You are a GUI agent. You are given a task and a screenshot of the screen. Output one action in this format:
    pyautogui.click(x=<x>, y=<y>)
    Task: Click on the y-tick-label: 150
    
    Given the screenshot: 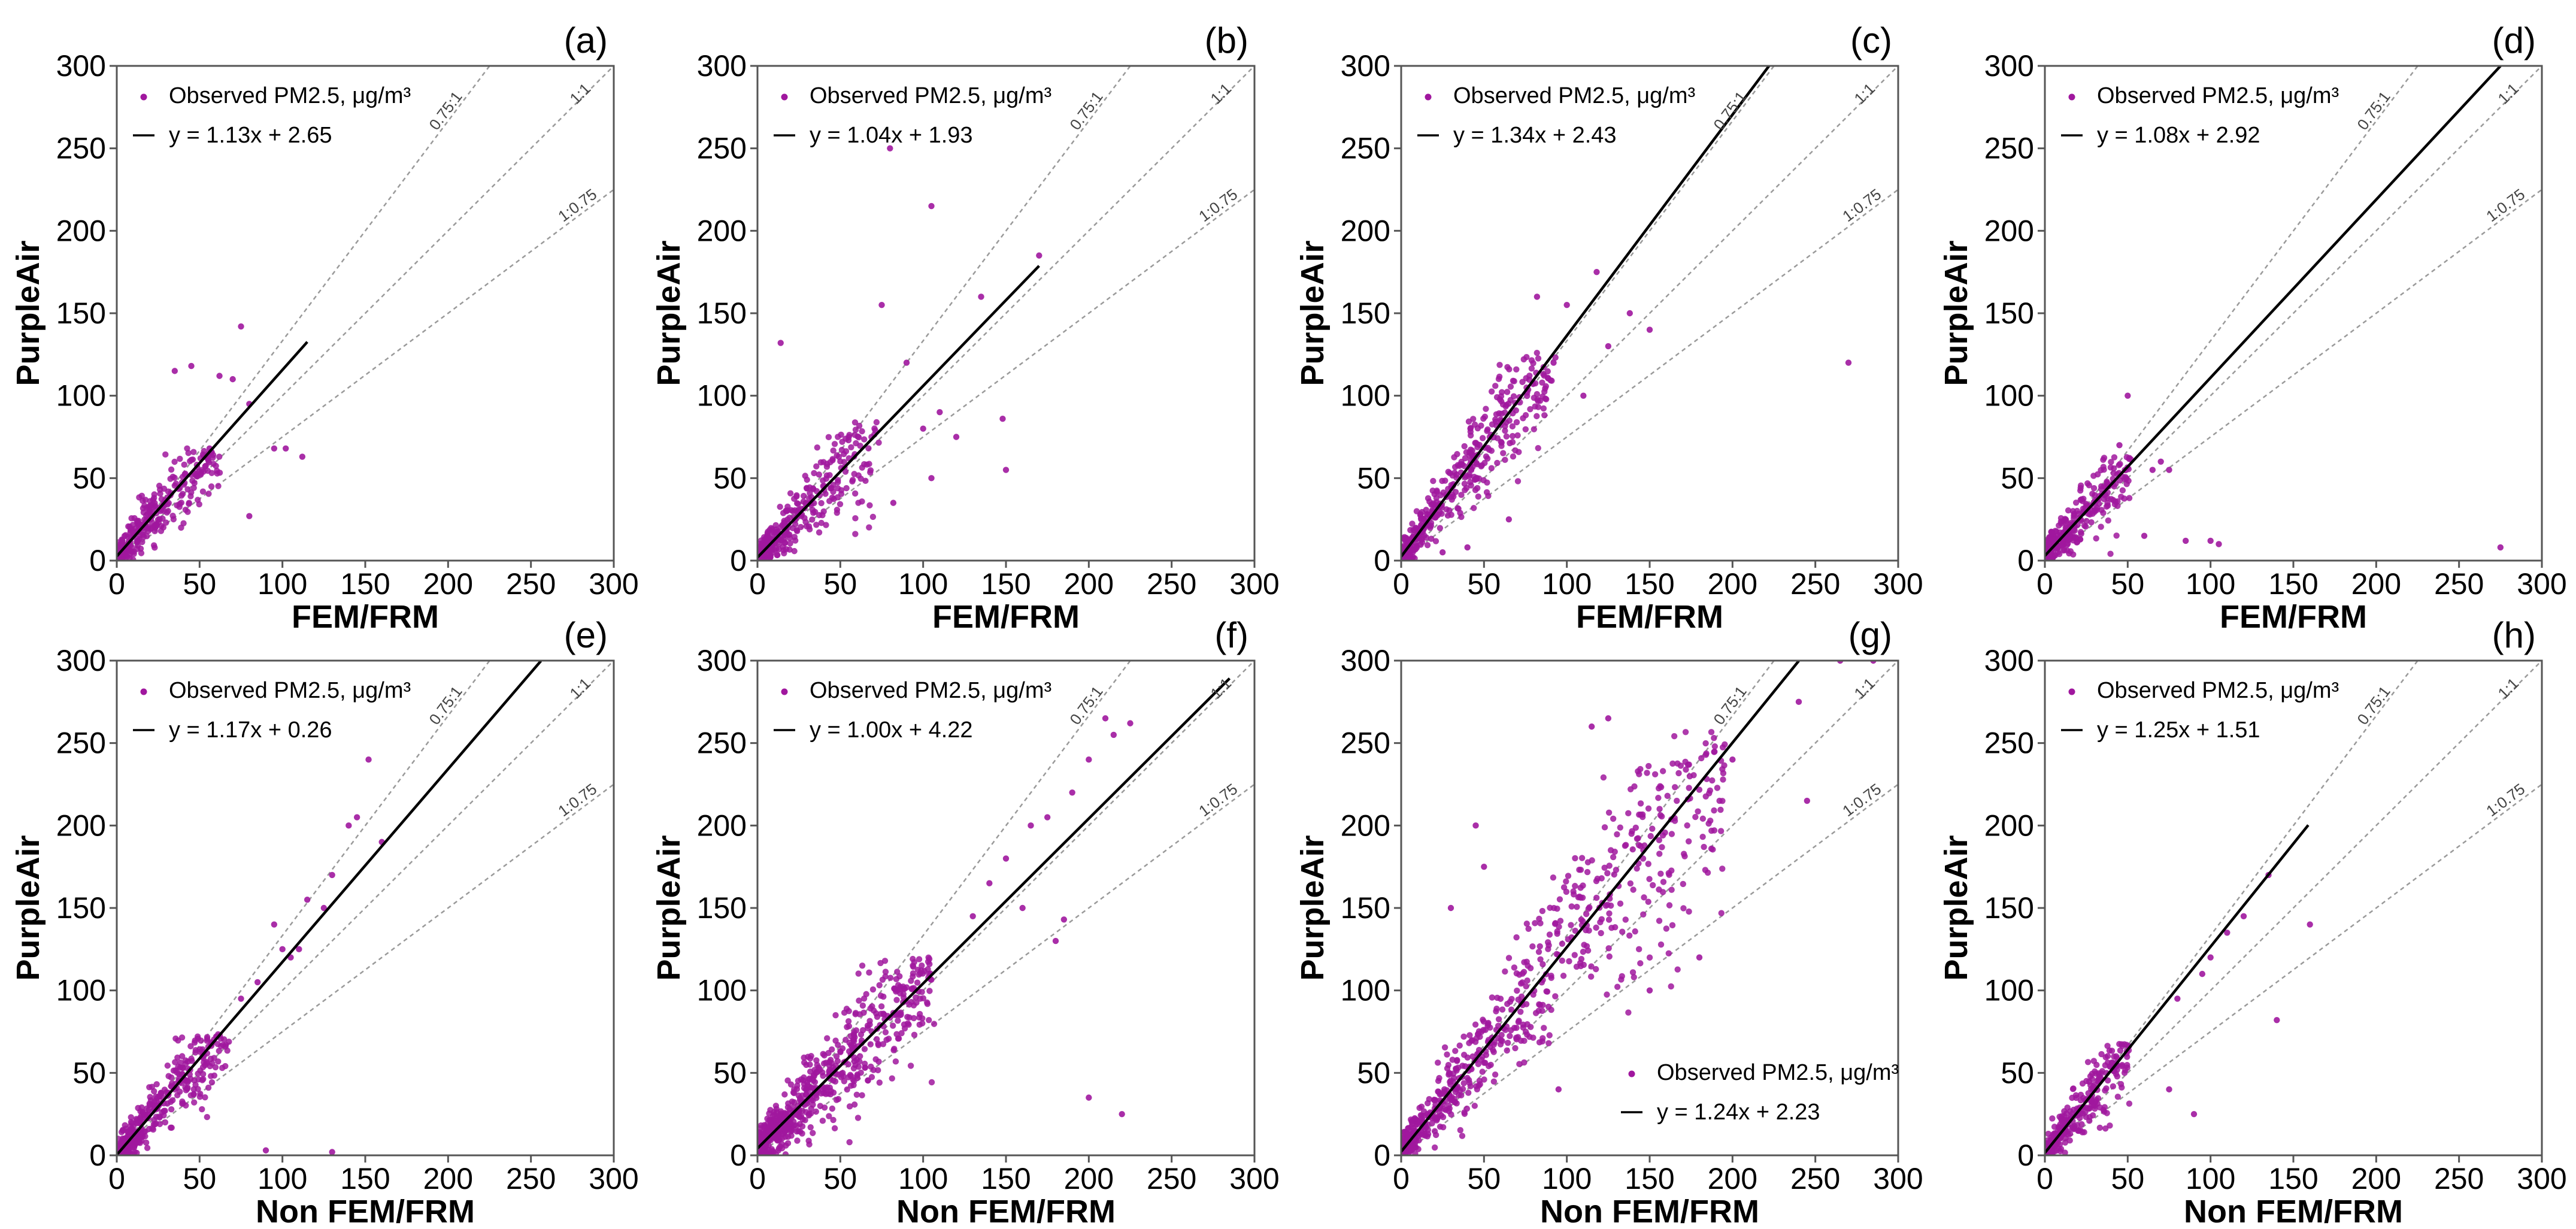 What is the action you would take?
    pyautogui.click(x=1365, y=908)
    